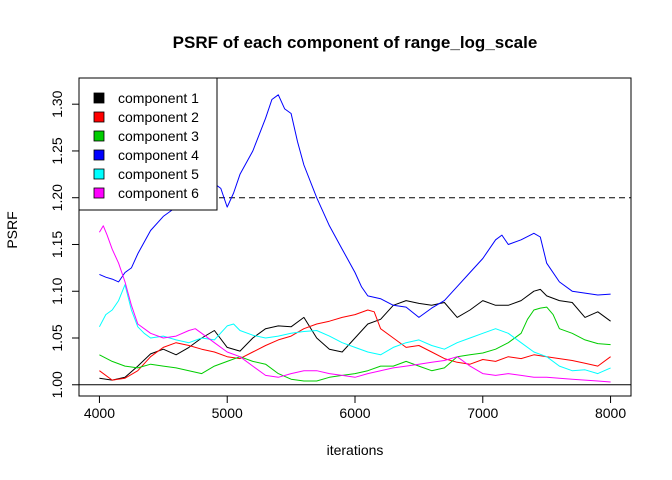 This screenshot has width=672, height=480. Describe the element at coordinates (57, 103) in the screenshot. I see `y-tick-label: 1.30` at that location.